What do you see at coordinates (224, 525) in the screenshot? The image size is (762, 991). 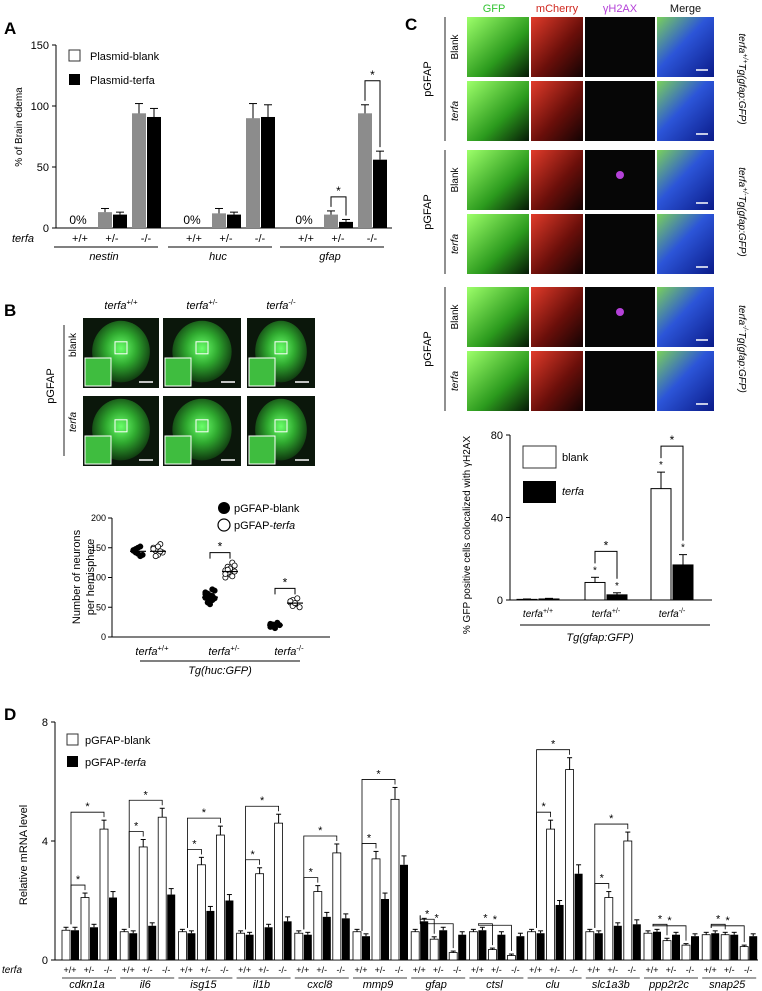 I see `legend-b-terfa-marker` at bounding box center [224, 525].